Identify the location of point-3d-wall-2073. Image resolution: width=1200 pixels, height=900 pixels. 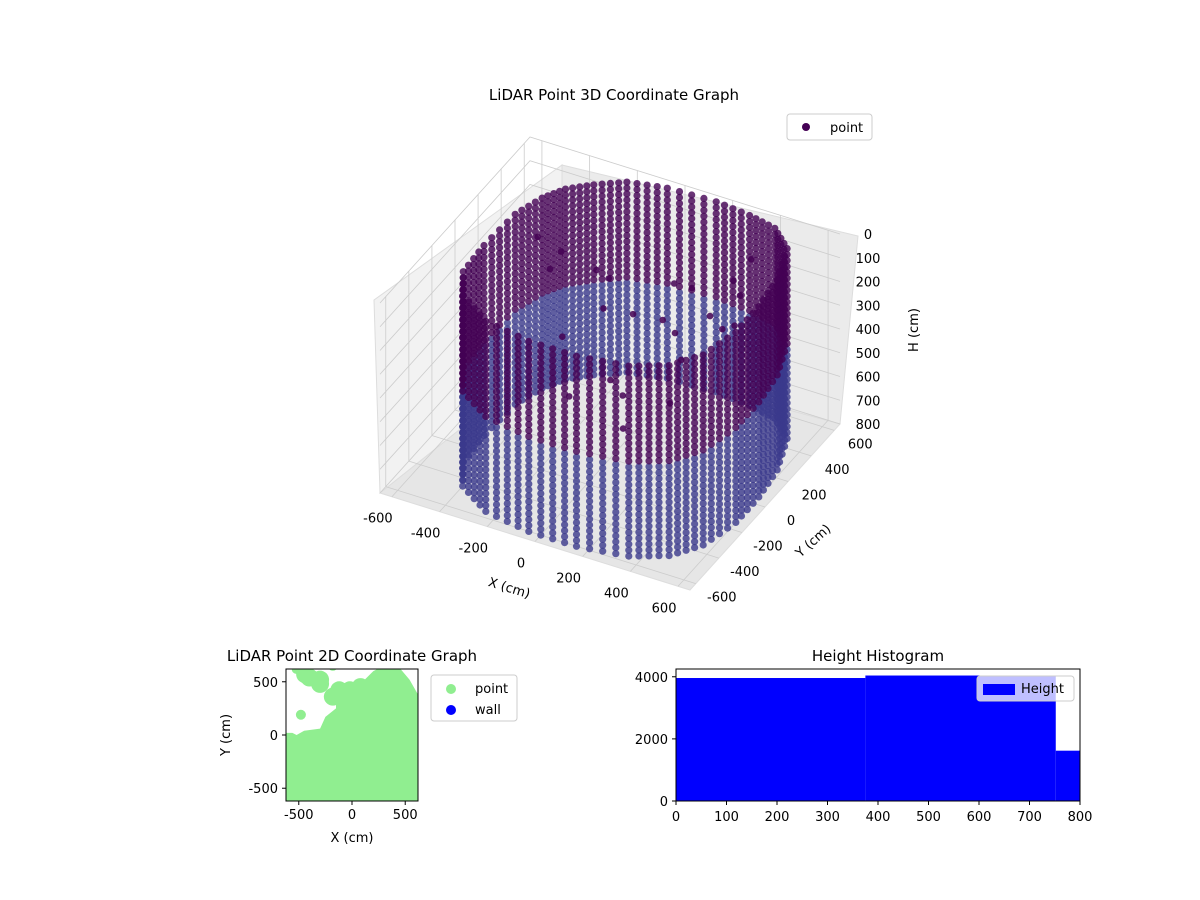
(753, 367).